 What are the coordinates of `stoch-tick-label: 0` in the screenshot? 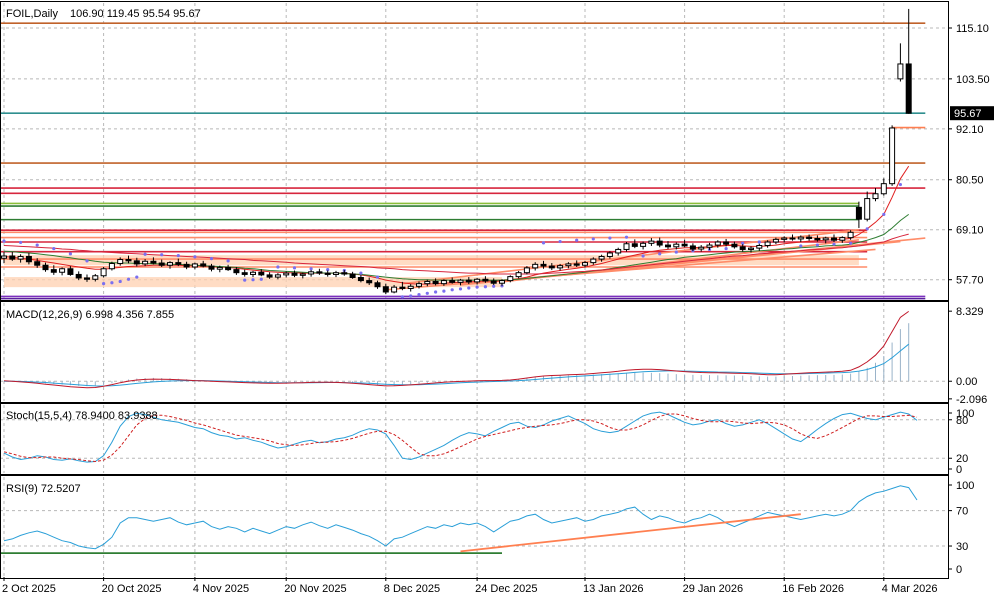 It's located at (959, 470).